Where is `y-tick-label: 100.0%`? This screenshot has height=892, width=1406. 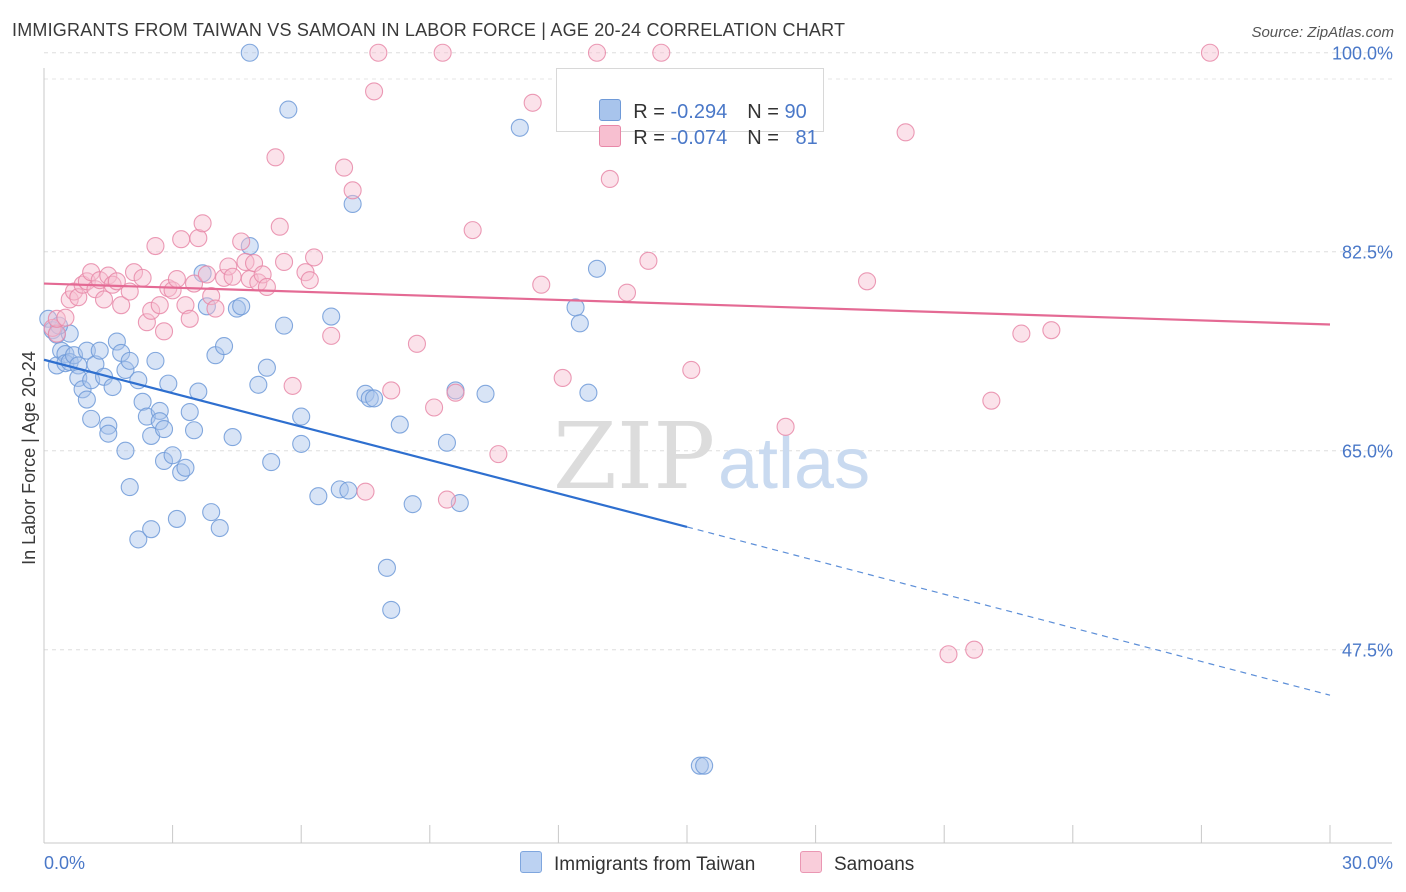 y-tick-label: 100.0% is located at coordinates (1362, 54).